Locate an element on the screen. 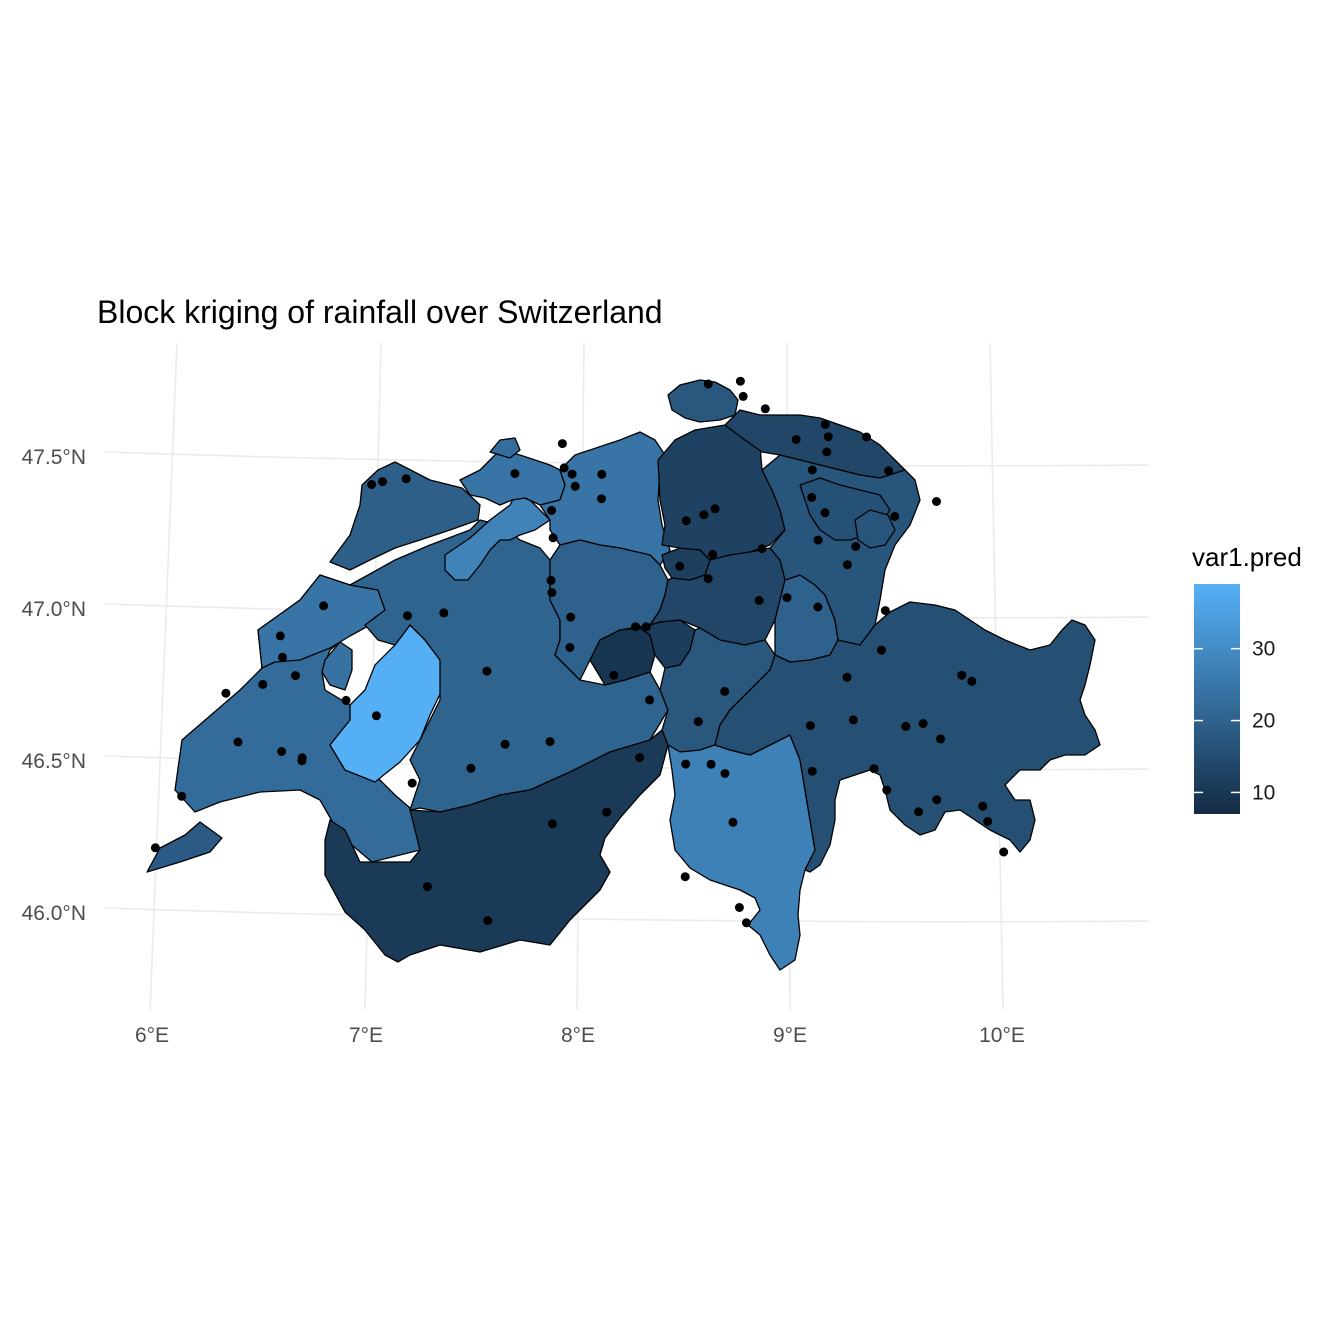  y-tick-label: 46.5°N is located at coordinates (54, 761).